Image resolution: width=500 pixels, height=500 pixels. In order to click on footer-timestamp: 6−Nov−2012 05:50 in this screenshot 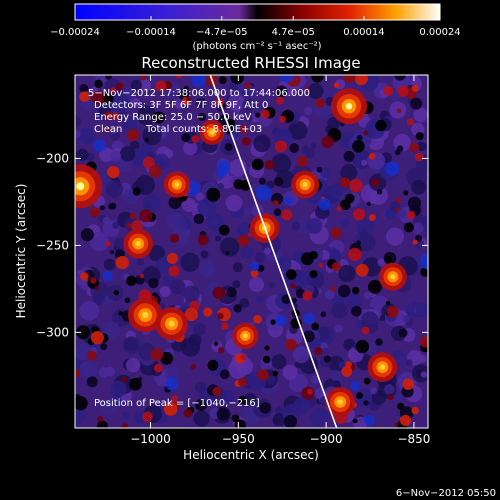, I will do `click(446, 493)`.